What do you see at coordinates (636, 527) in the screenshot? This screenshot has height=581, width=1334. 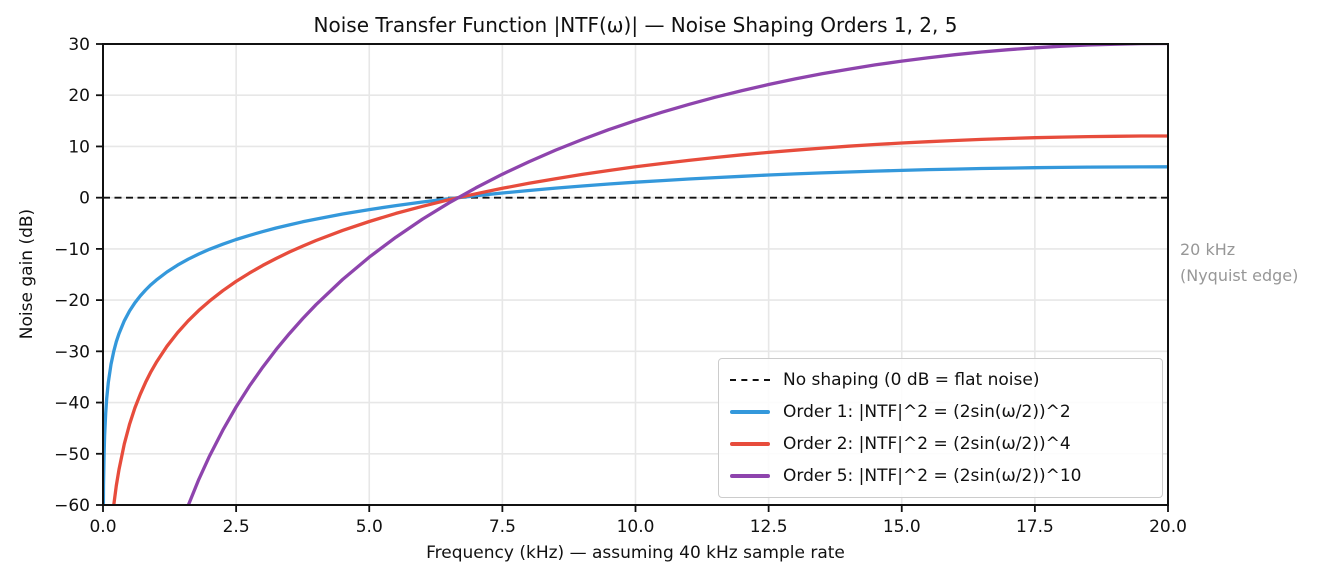 I see `x-tick-label: 10.0` at bounding box center [636, 527].